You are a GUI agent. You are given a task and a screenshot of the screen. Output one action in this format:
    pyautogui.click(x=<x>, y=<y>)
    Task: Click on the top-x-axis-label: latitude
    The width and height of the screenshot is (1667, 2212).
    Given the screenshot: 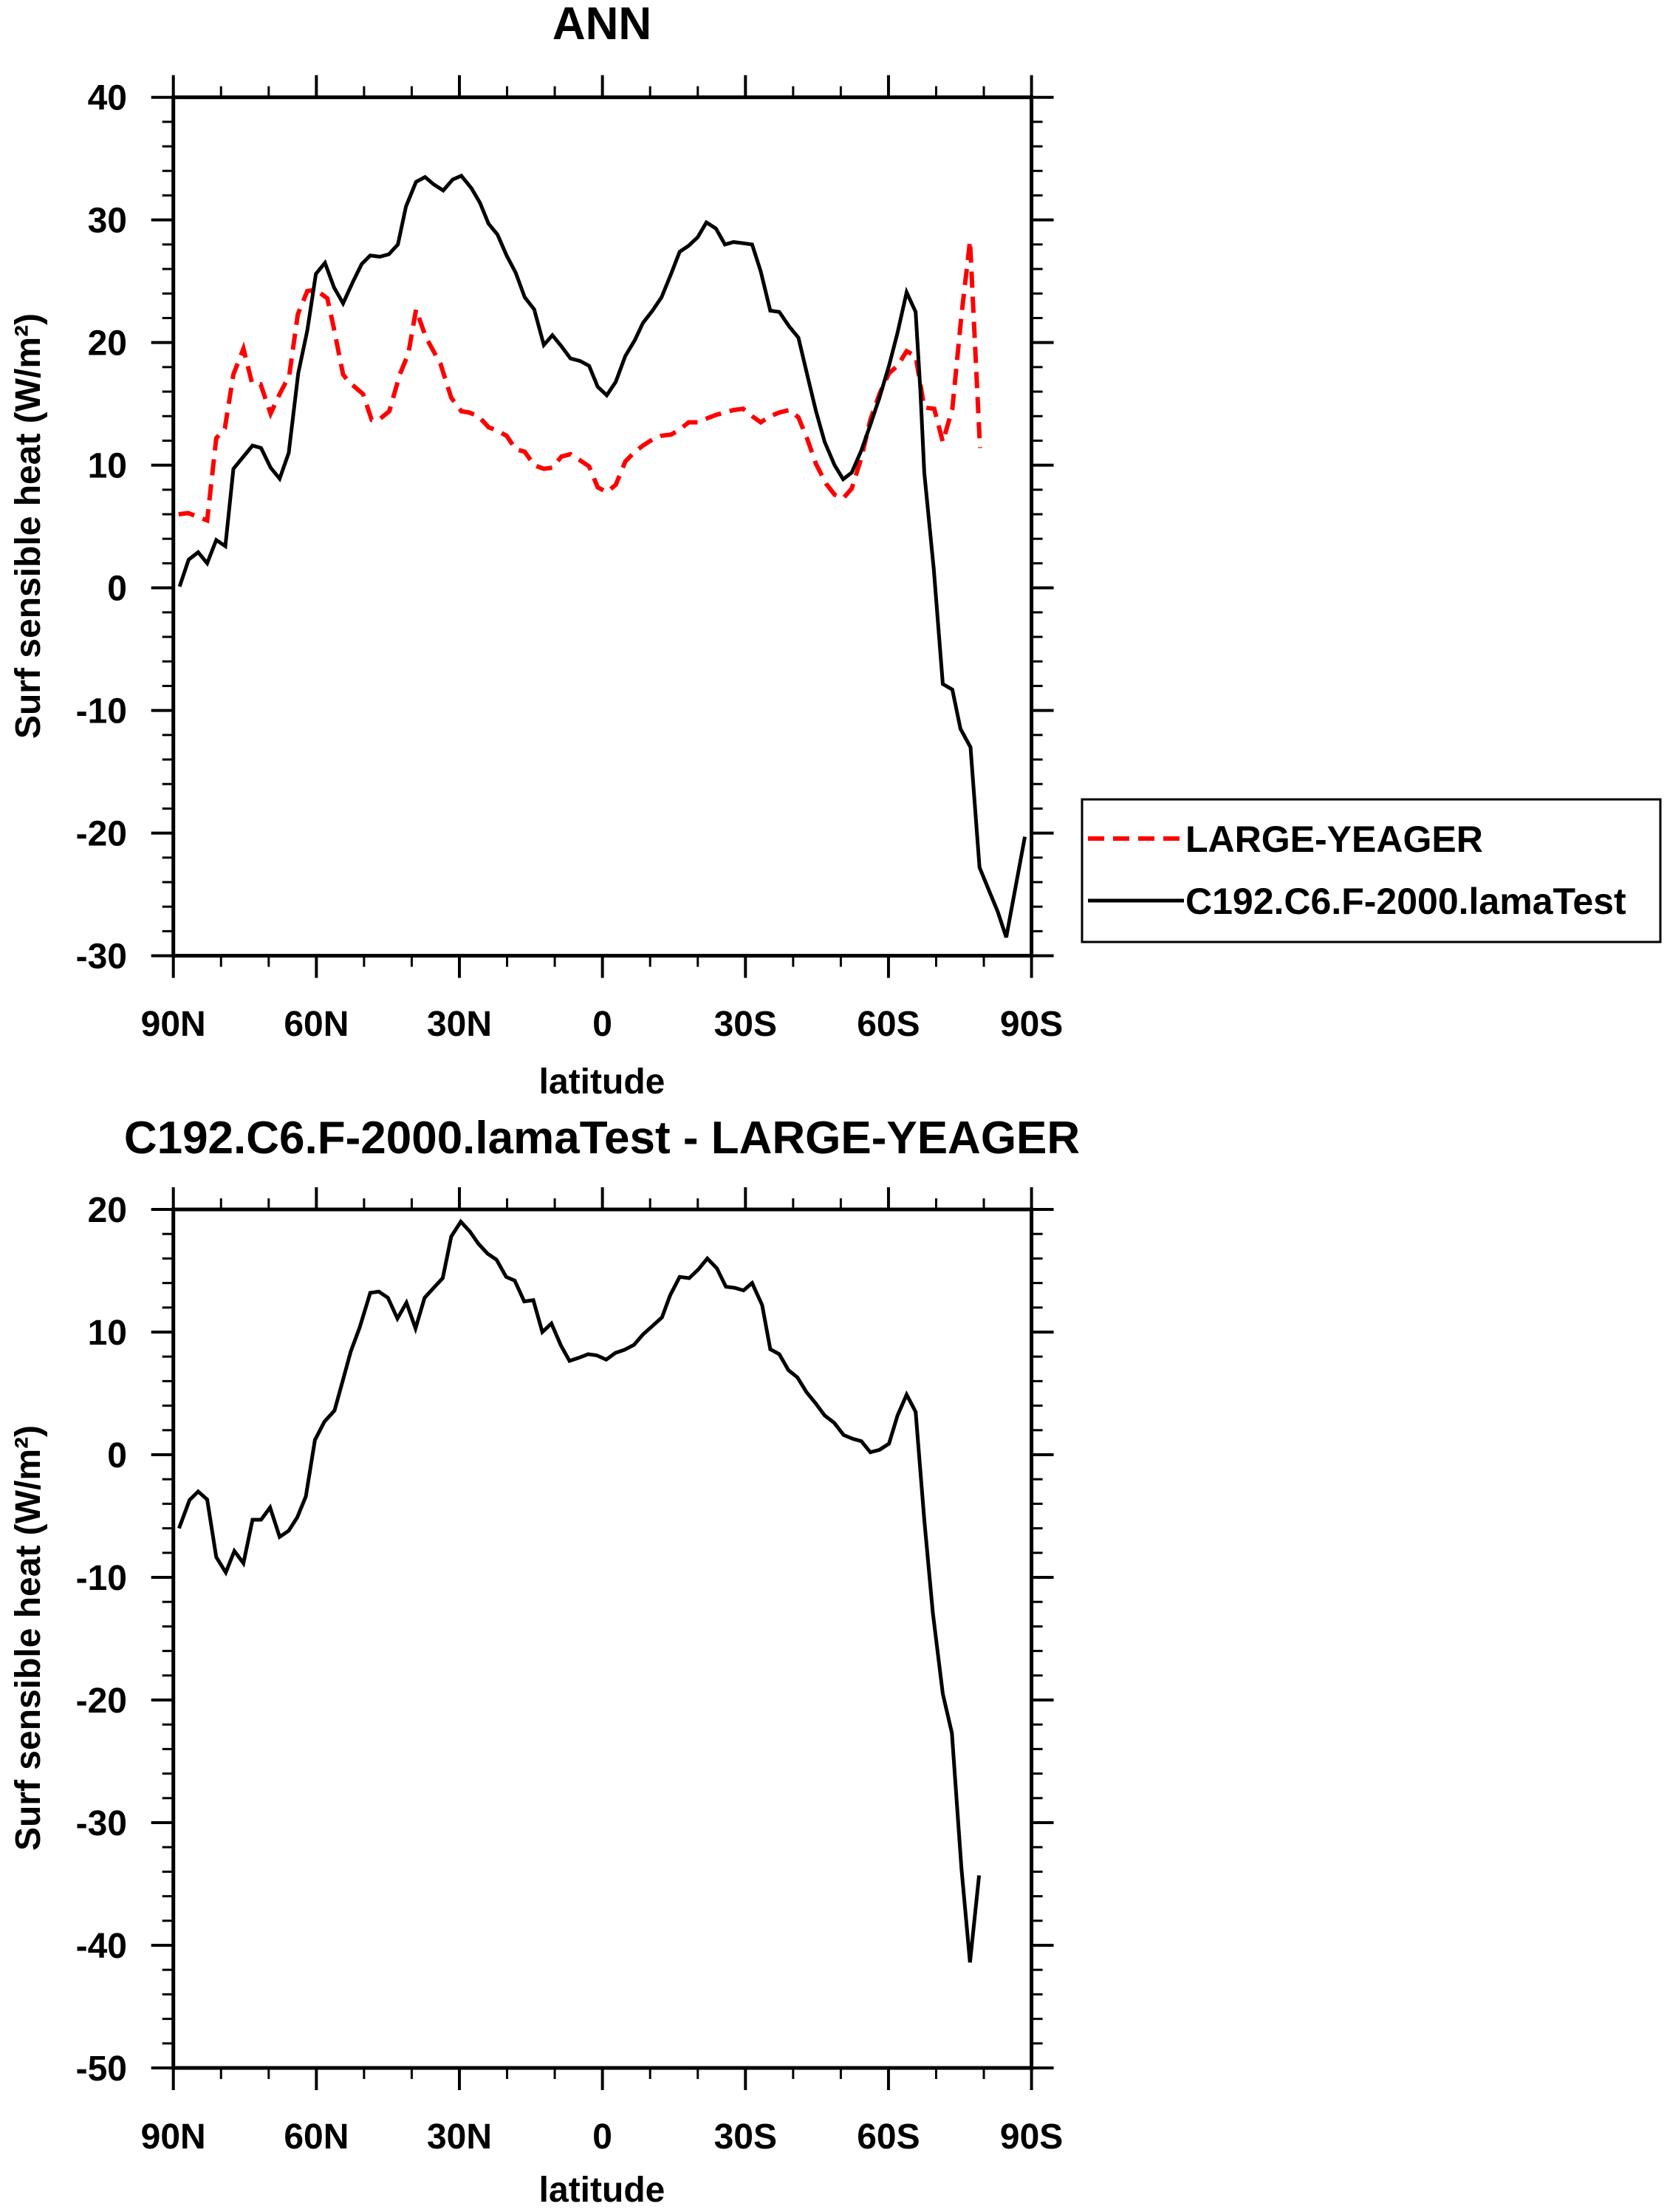 What is the action you would take?
    pyautogui.click(x=602, y=1082)
    